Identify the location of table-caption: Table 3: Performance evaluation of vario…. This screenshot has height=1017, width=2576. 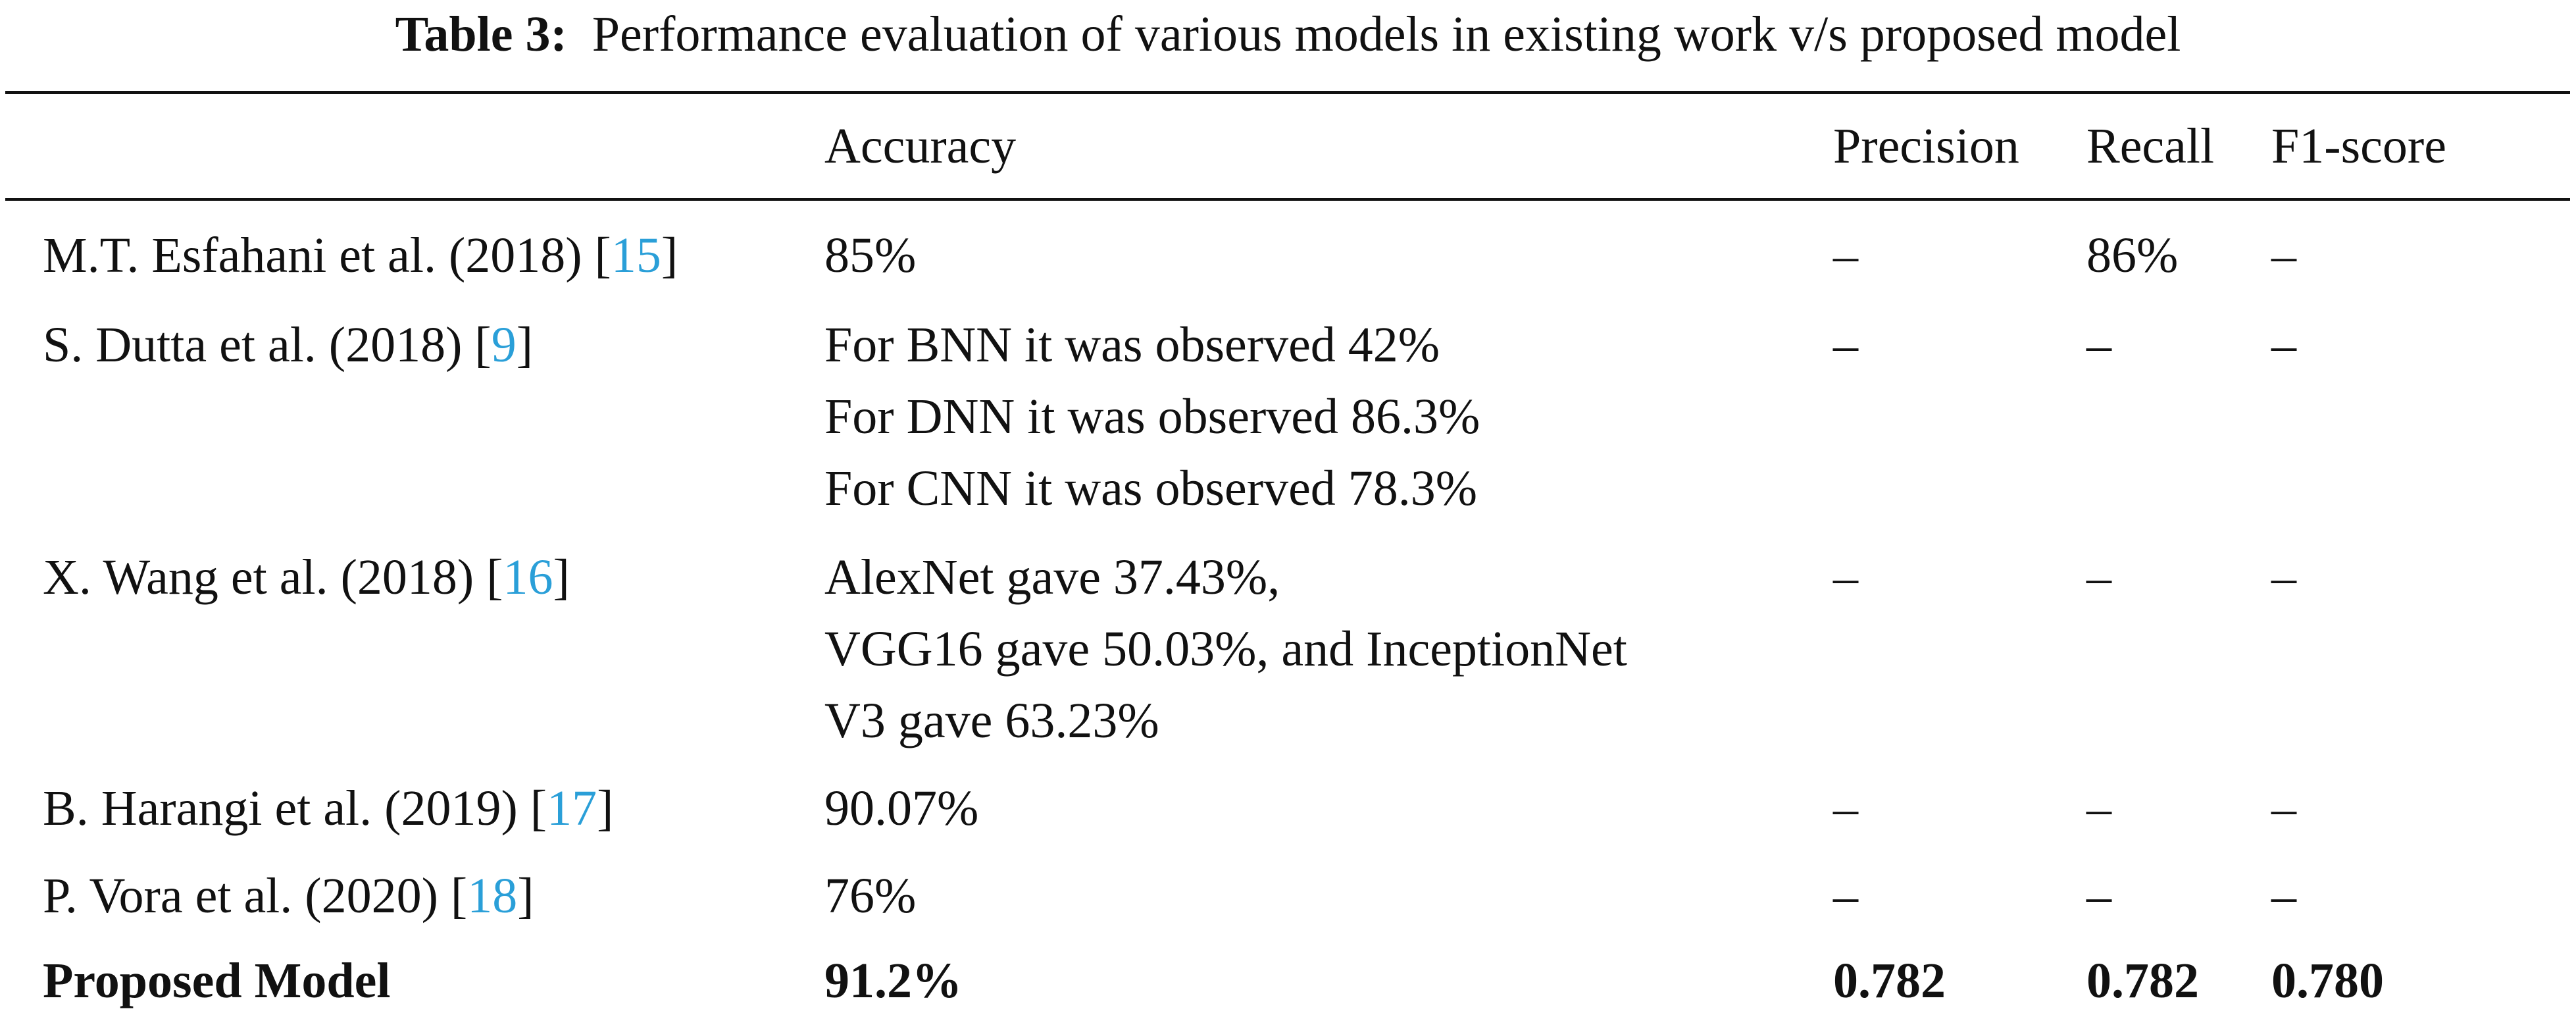
(1288, 34).